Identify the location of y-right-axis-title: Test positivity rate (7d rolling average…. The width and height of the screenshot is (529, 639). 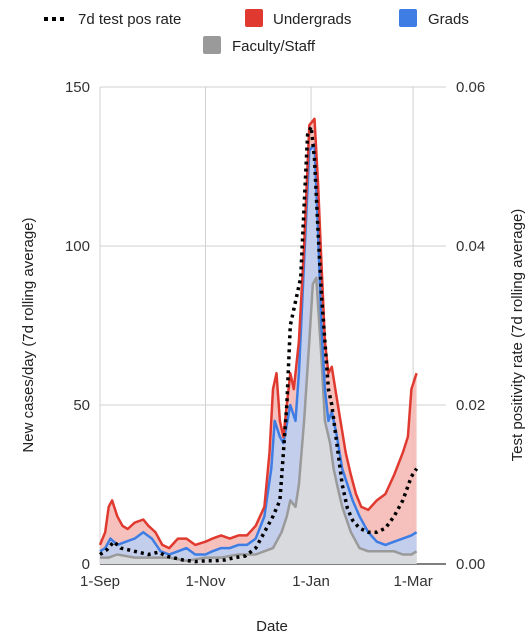
(517, 335).